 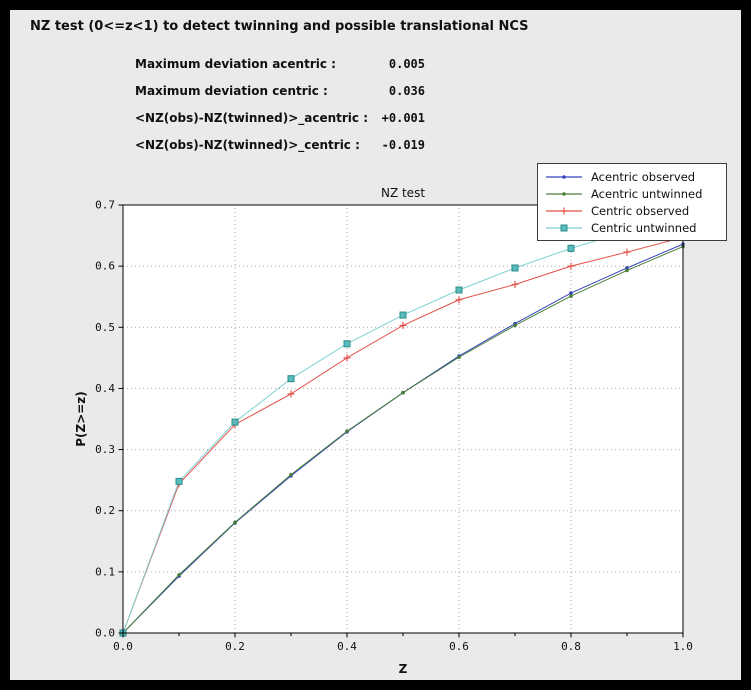 I want to click on x-tick-label: 0.0, so click(x=123, y=646).